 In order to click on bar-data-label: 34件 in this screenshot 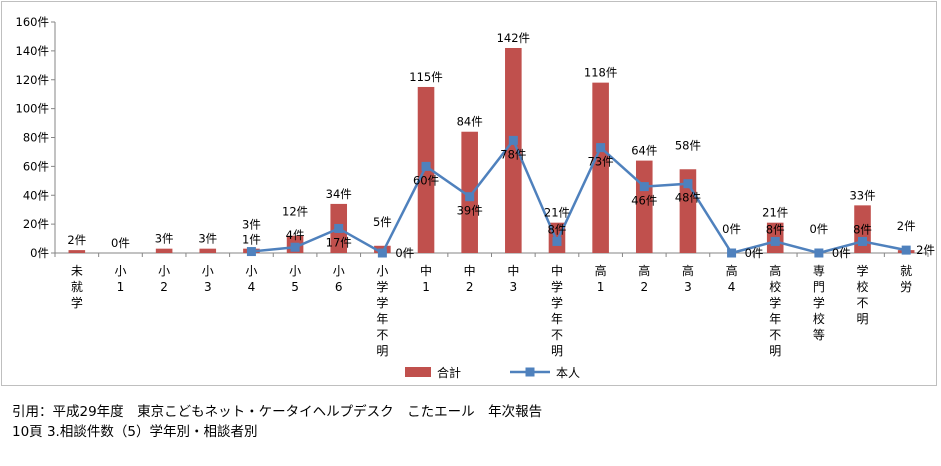, I will do `click(339, 194)`.